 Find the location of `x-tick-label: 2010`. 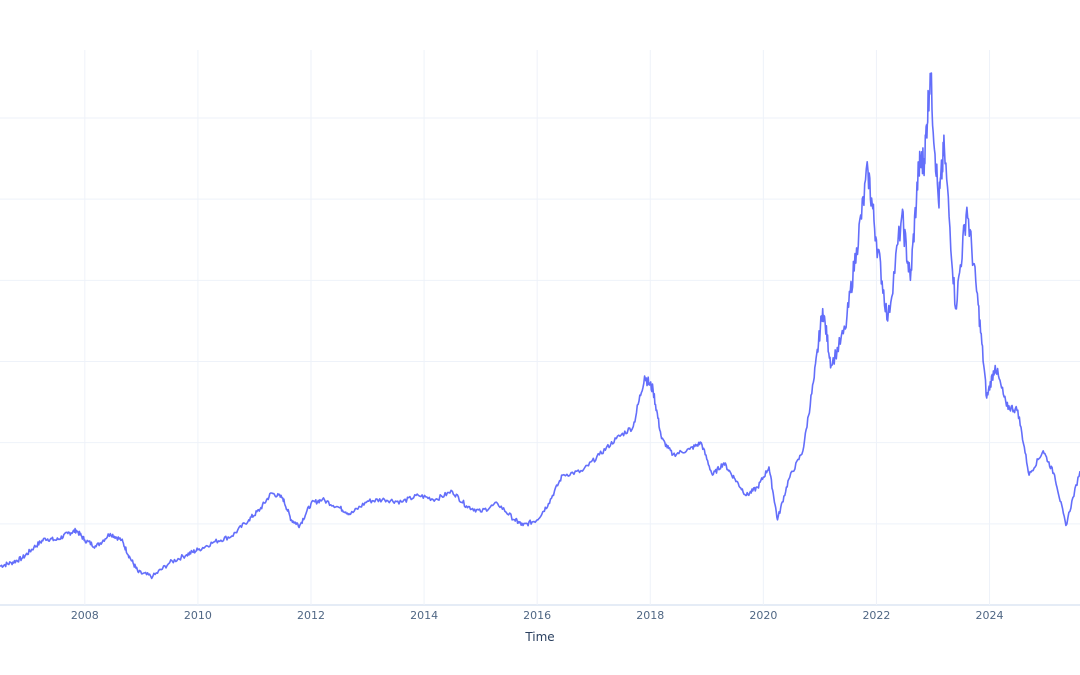

x-tick-label: 2010 is located at coordinates (198, 615).